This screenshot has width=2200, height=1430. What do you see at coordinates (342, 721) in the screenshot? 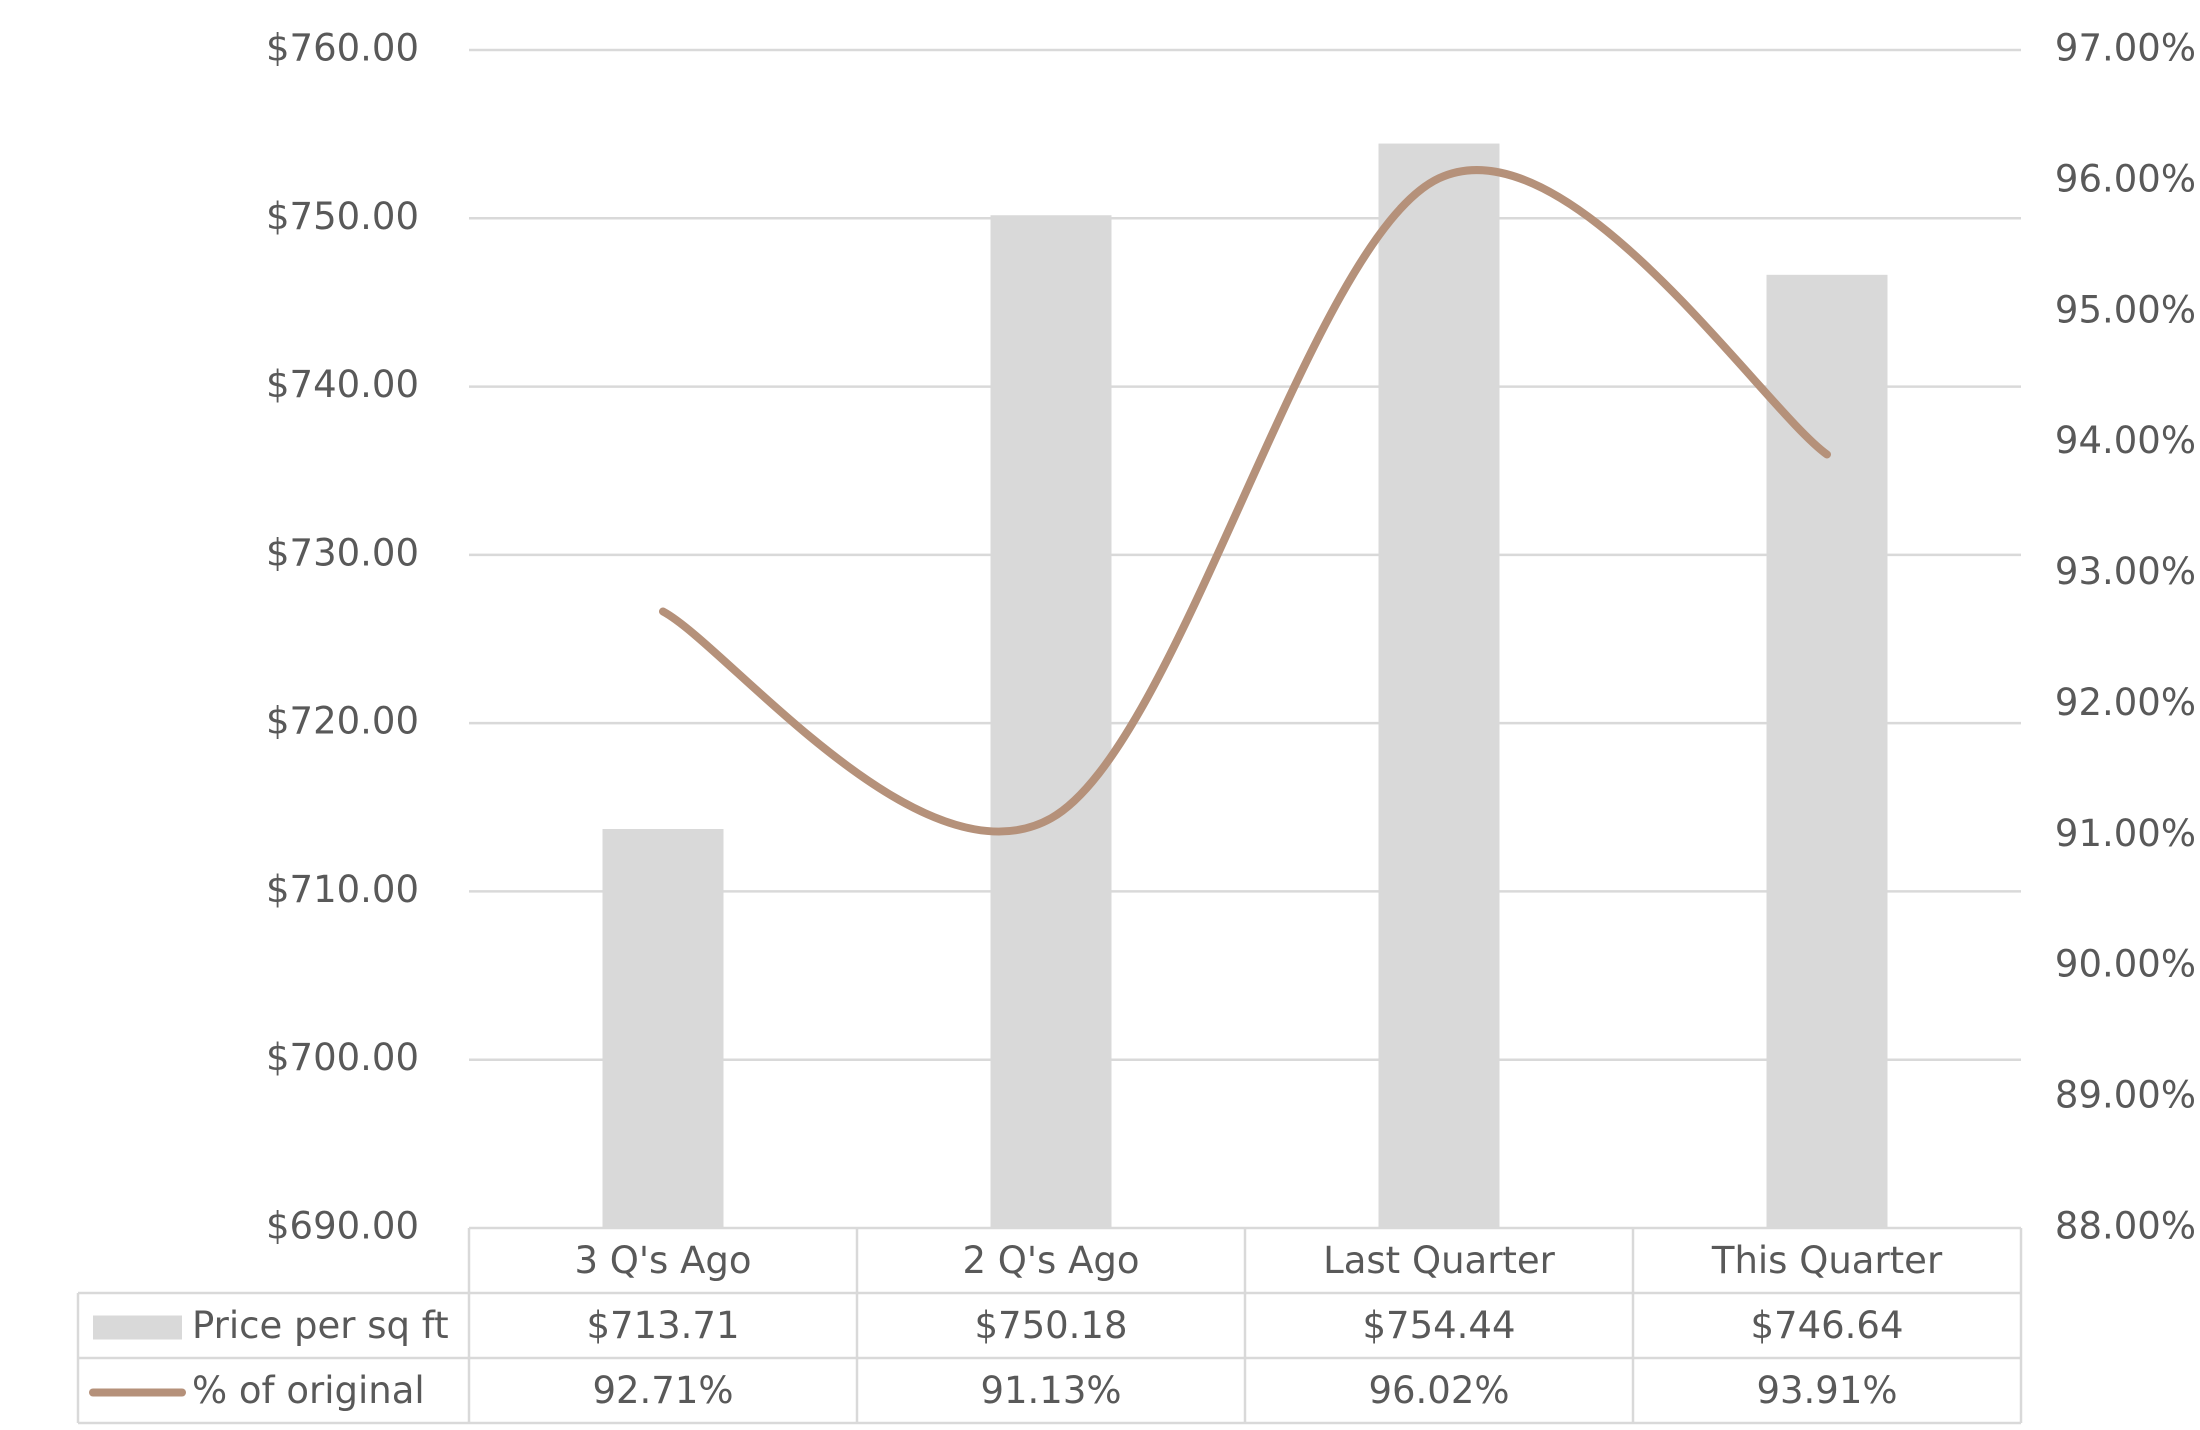
I see `y-tick-label: $720.00` at bounding box center [342, 721].